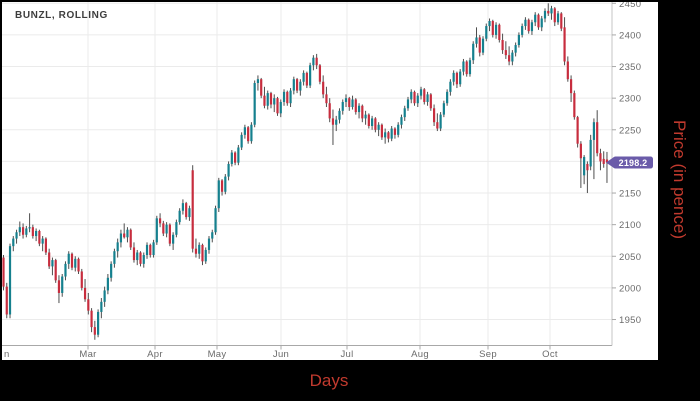  I want to click on x-tick-label: Jul, so click(346, 354).